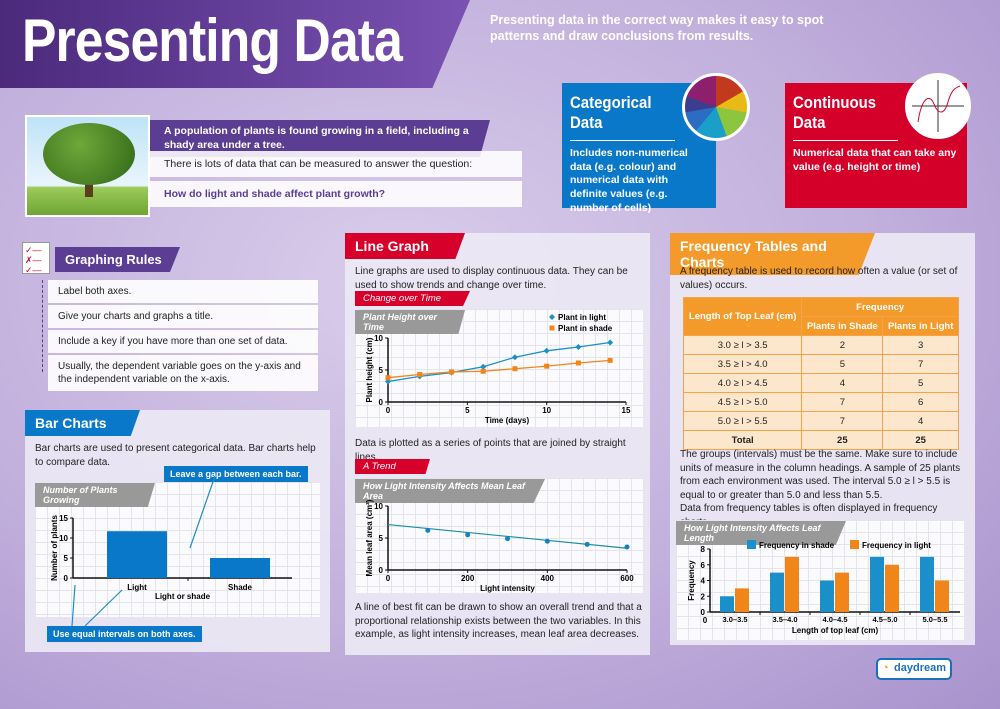  Describe the element at coordinates (183, 291) in the screenshot. I see `rule-item: Label both axes.` at that location.